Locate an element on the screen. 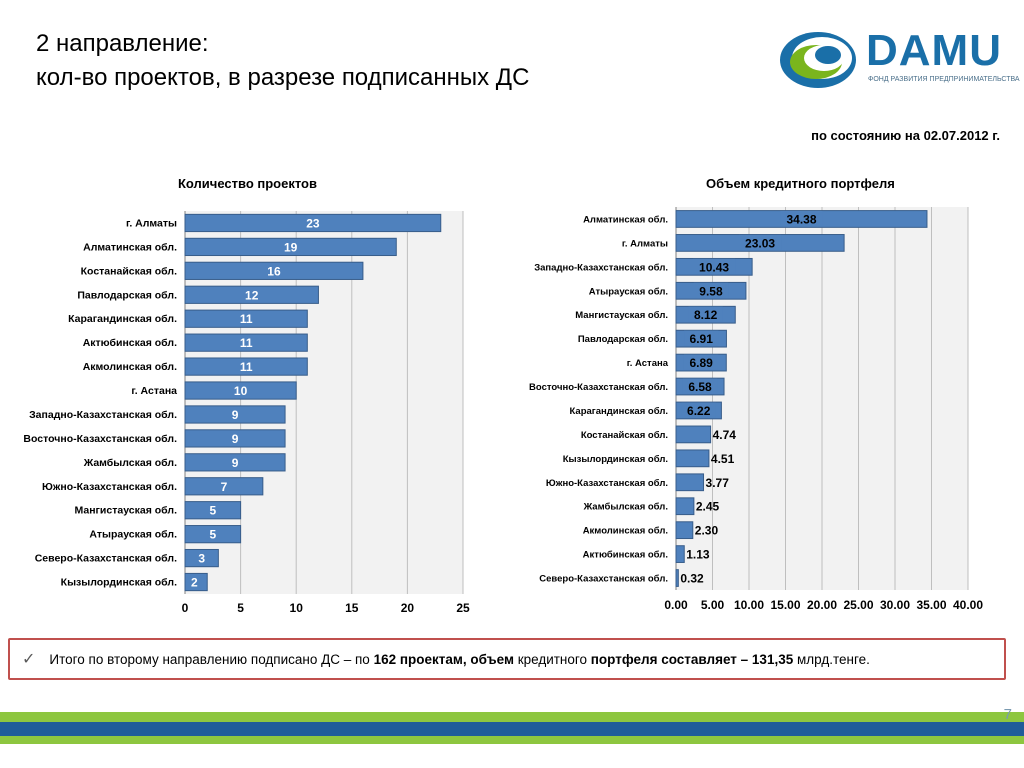  chart2-title: Объем кредитного портфеля is located at coordinates (800, 183).